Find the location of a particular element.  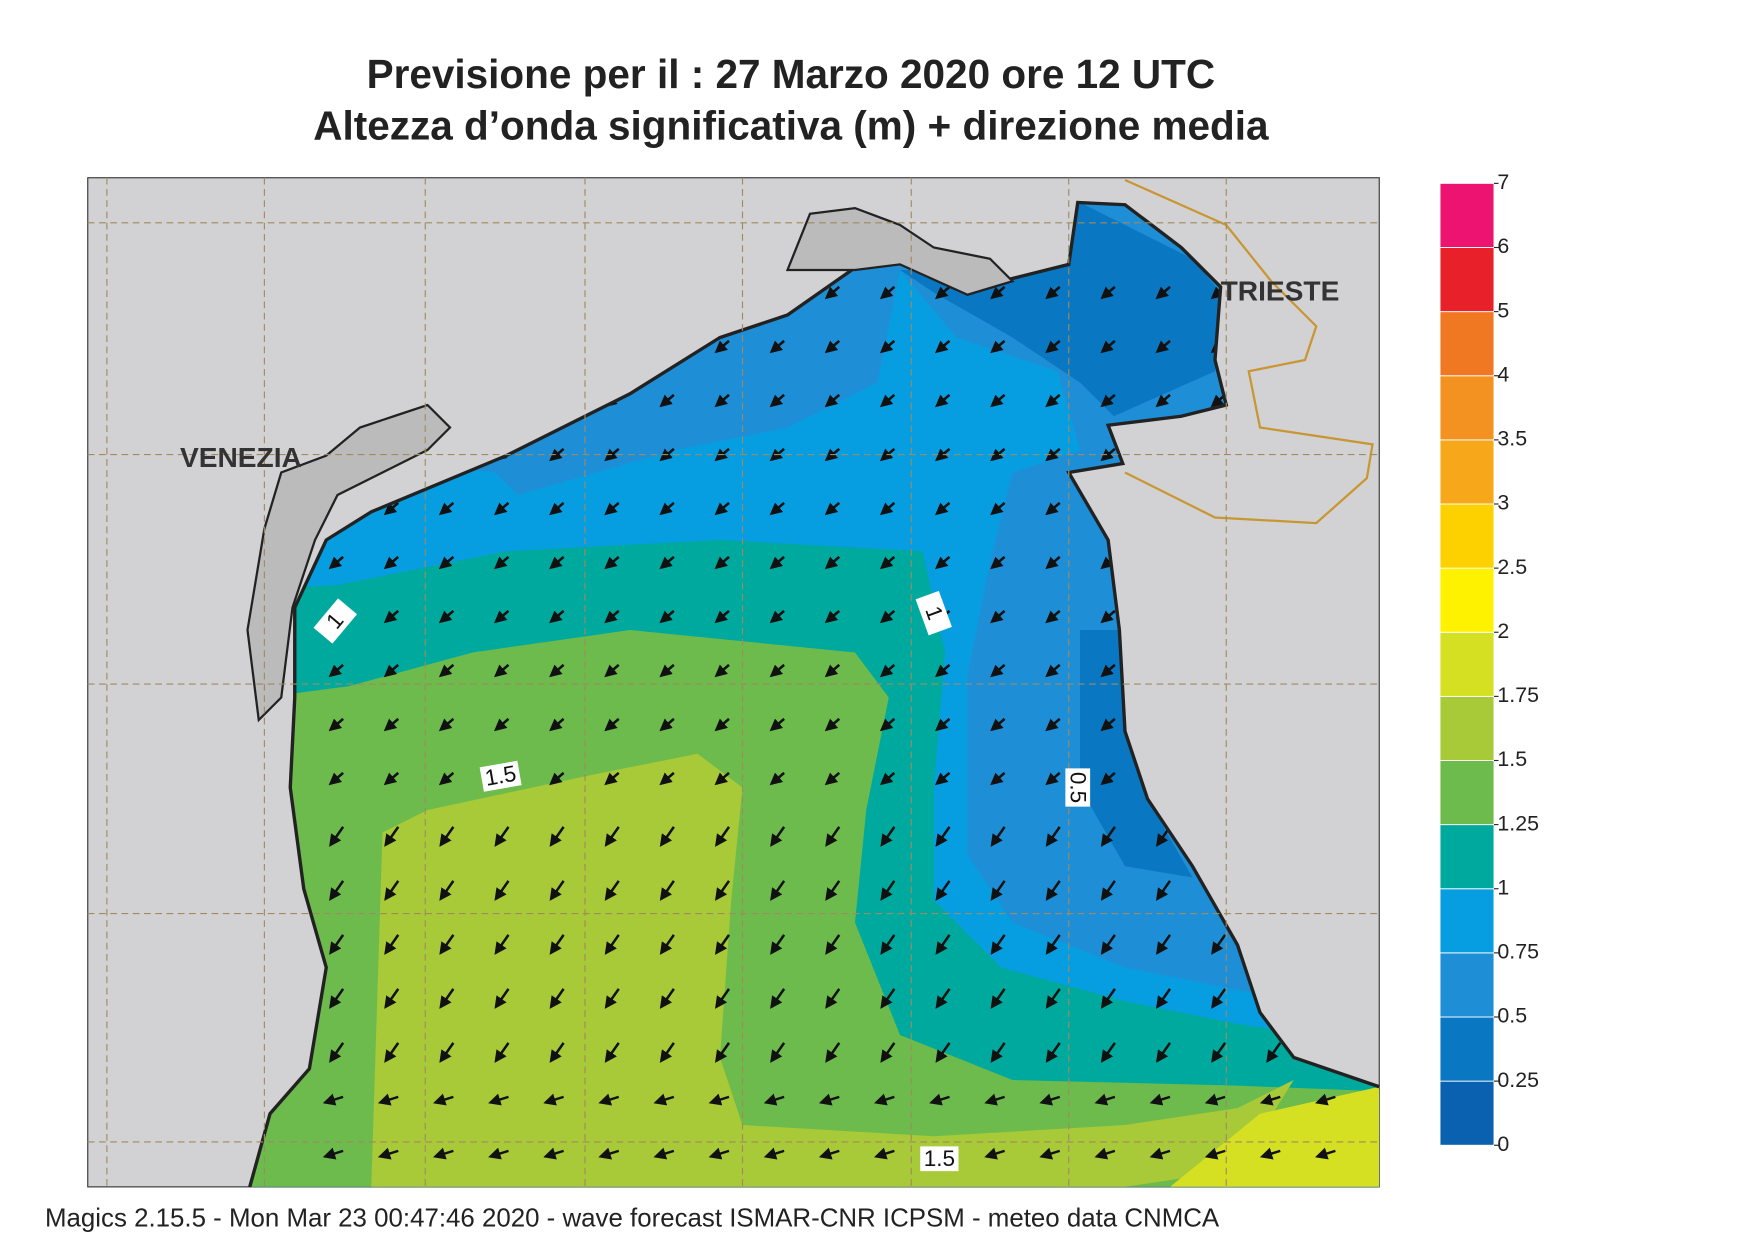

colorbar-tick-label: 0.5 is located at coordinates (1512, 1016).